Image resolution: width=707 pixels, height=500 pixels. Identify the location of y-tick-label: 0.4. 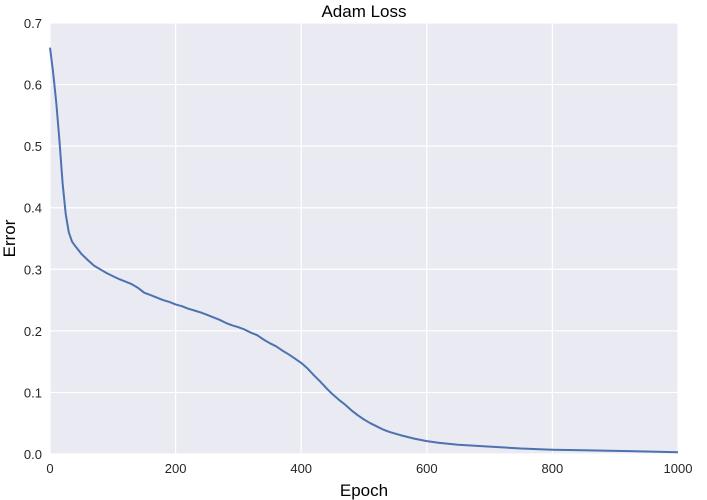
(33, 208).